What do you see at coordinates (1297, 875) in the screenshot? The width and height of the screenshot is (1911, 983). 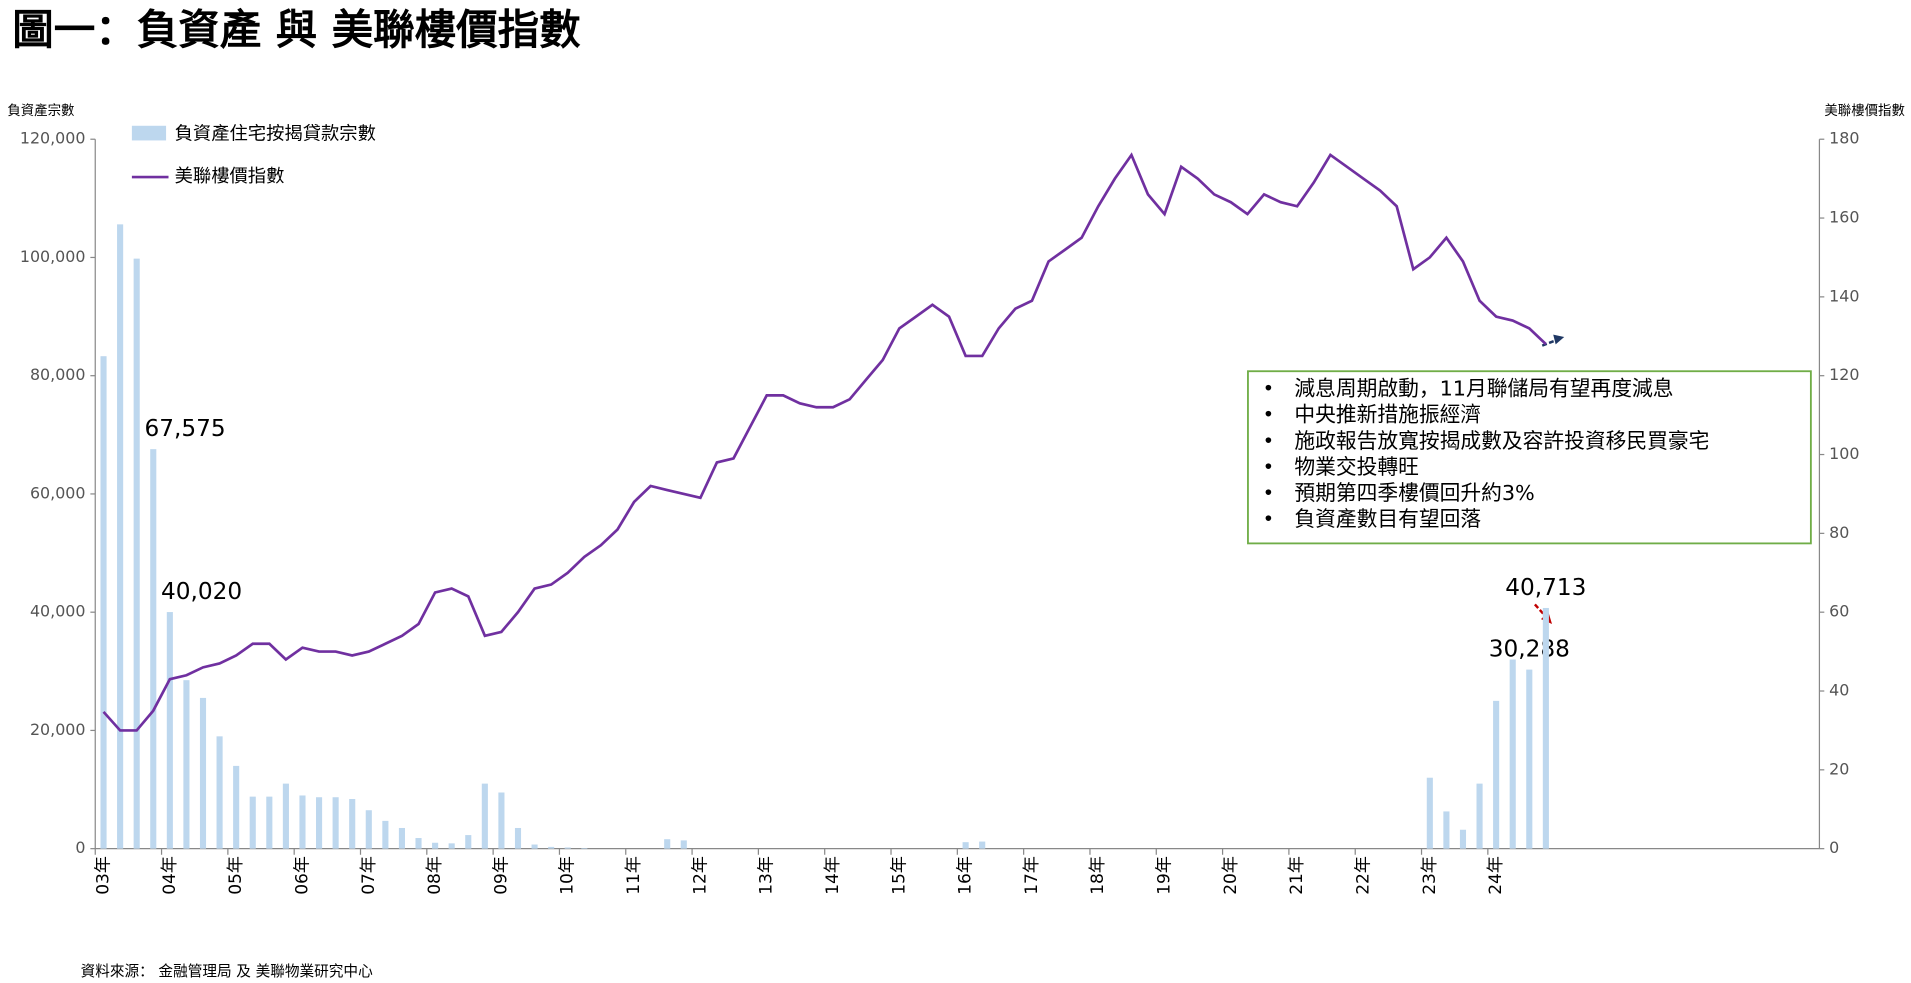 I see `x-tick-label: 21年` at bounding box center [1297, 875].